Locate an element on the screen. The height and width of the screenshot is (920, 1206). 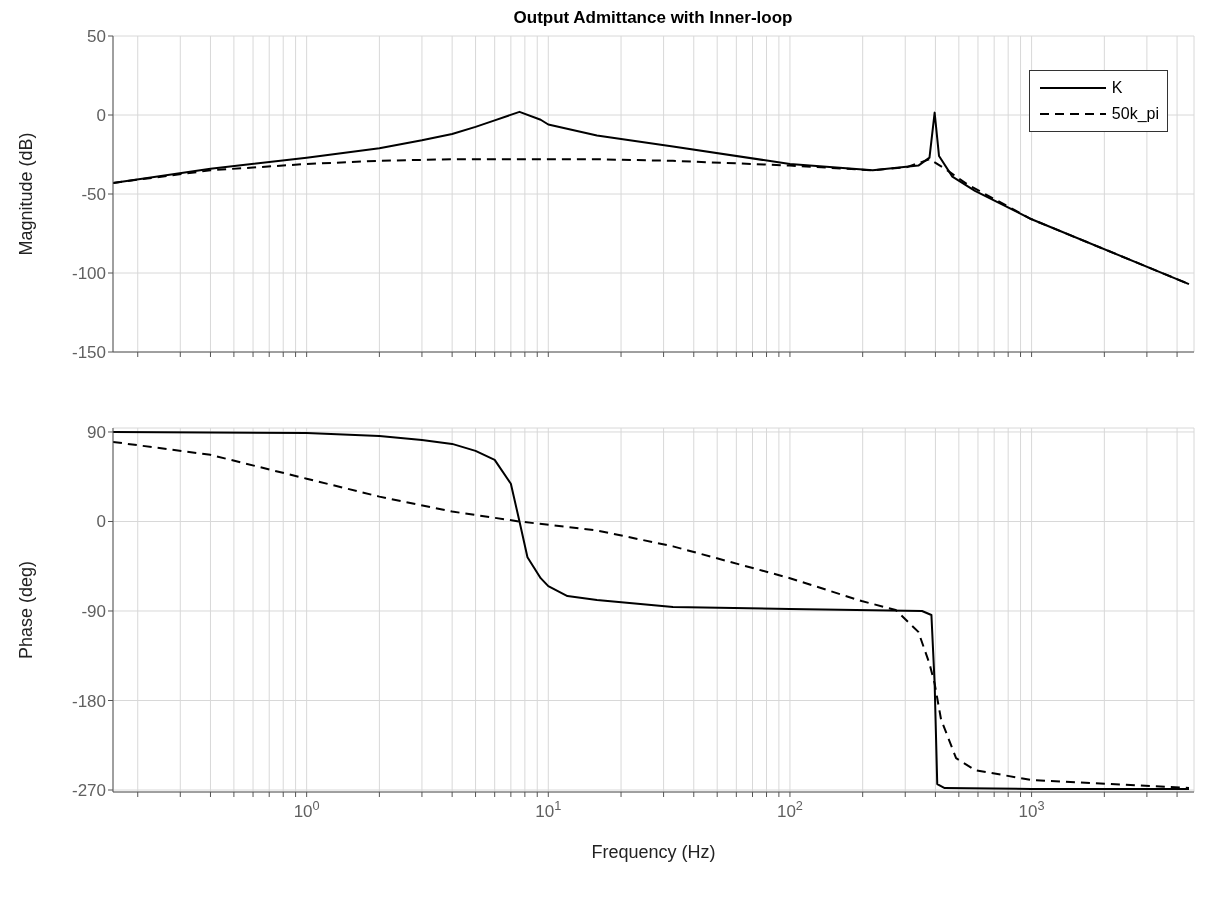
y-tick-label: 90 is located at coordinates (96, 432).